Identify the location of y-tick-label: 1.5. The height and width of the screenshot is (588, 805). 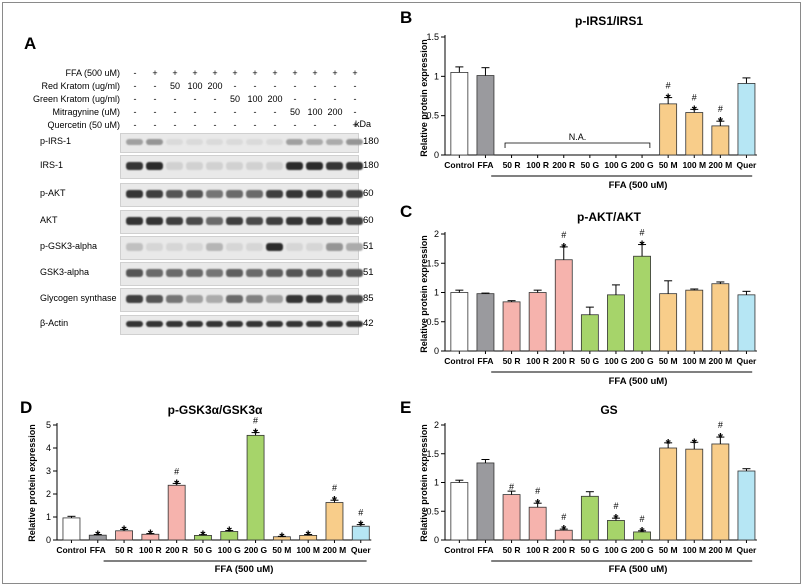
(432, 37).